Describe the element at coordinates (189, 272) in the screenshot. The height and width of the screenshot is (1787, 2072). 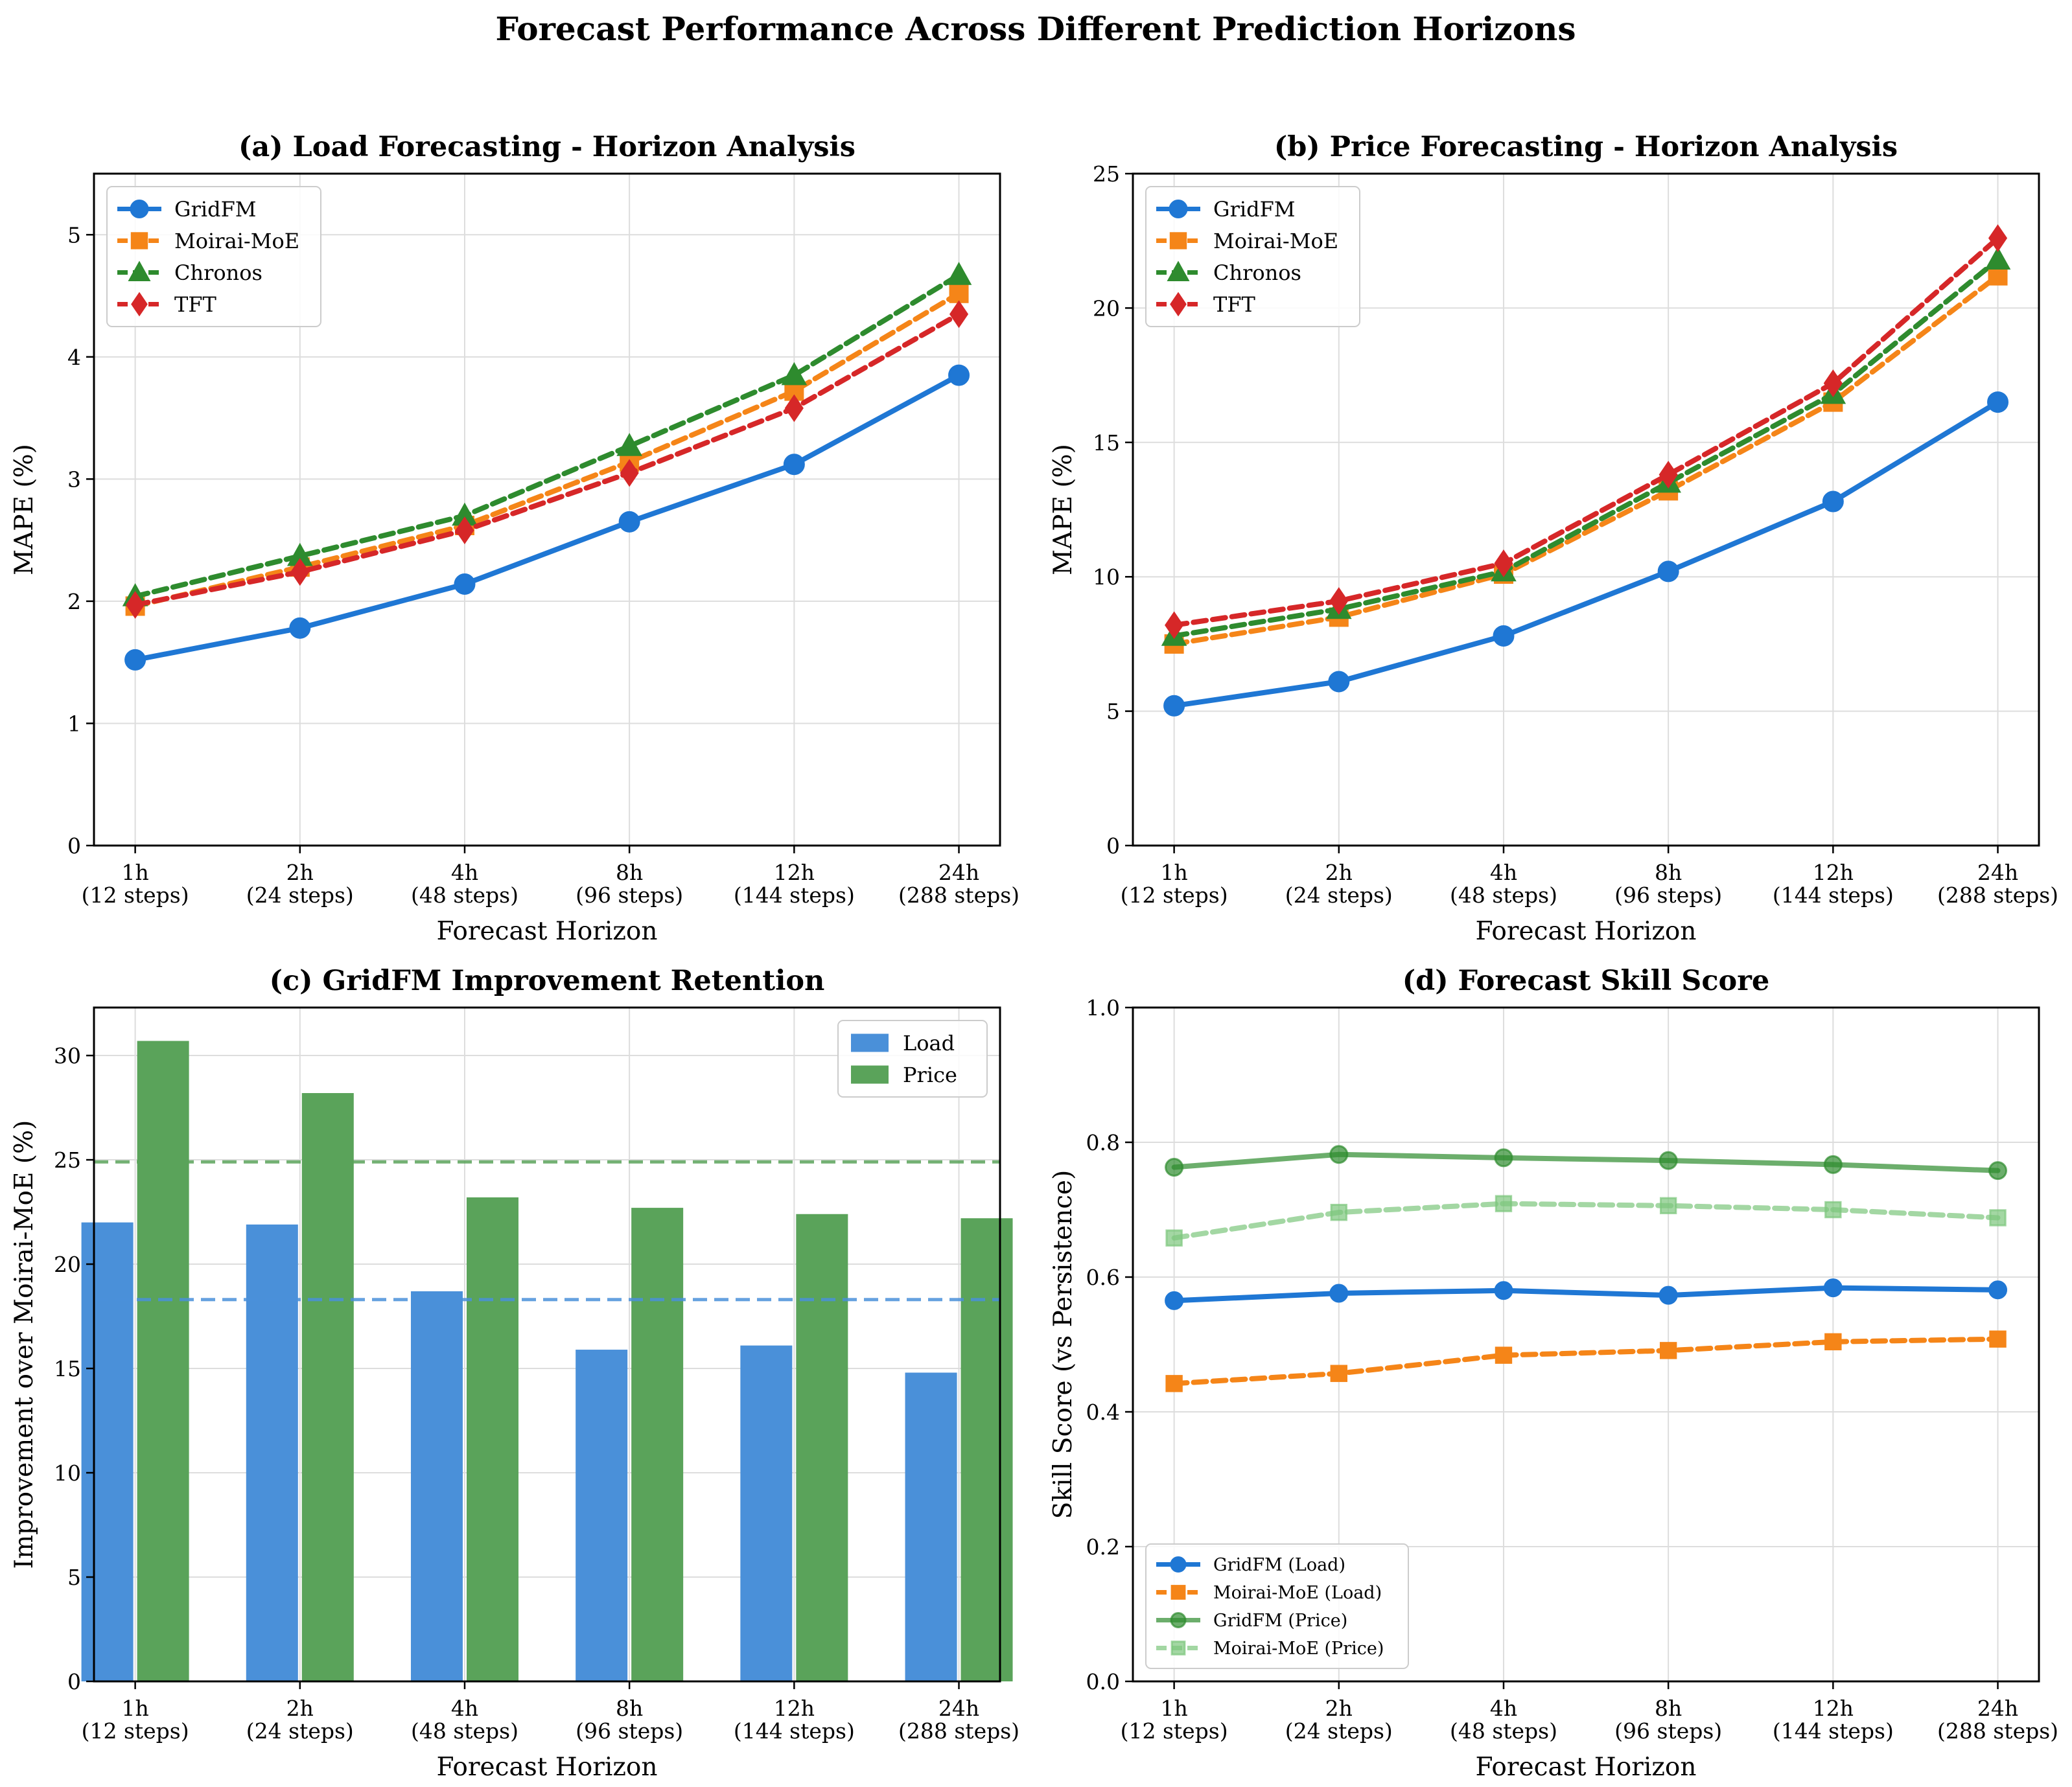
I see `legend-item-chronos: Chronos` at that location.